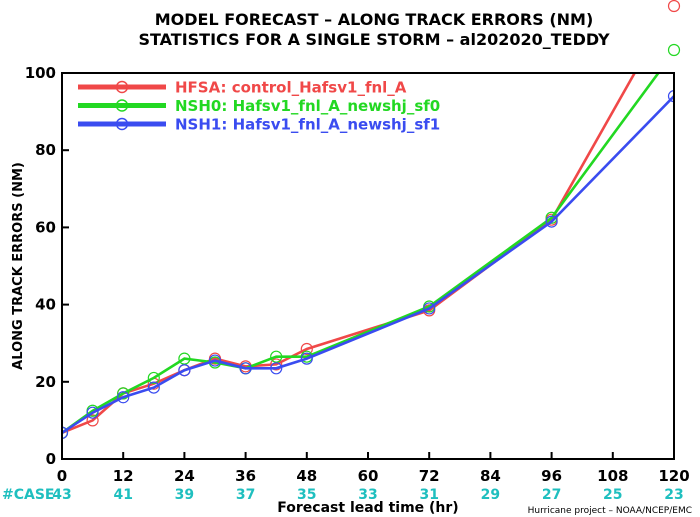  What do you see at coordinates (673, 495) in the screenshot?
I see `case-count-120: 23` at bounding box center [673, 495].